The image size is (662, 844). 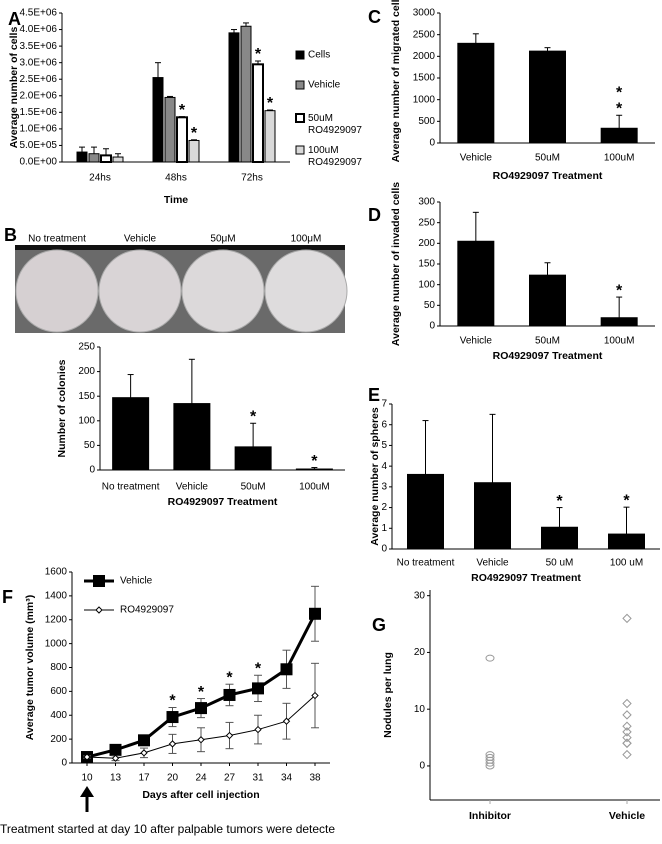 I want to click on start-arrow, so click(x=87, y=799).